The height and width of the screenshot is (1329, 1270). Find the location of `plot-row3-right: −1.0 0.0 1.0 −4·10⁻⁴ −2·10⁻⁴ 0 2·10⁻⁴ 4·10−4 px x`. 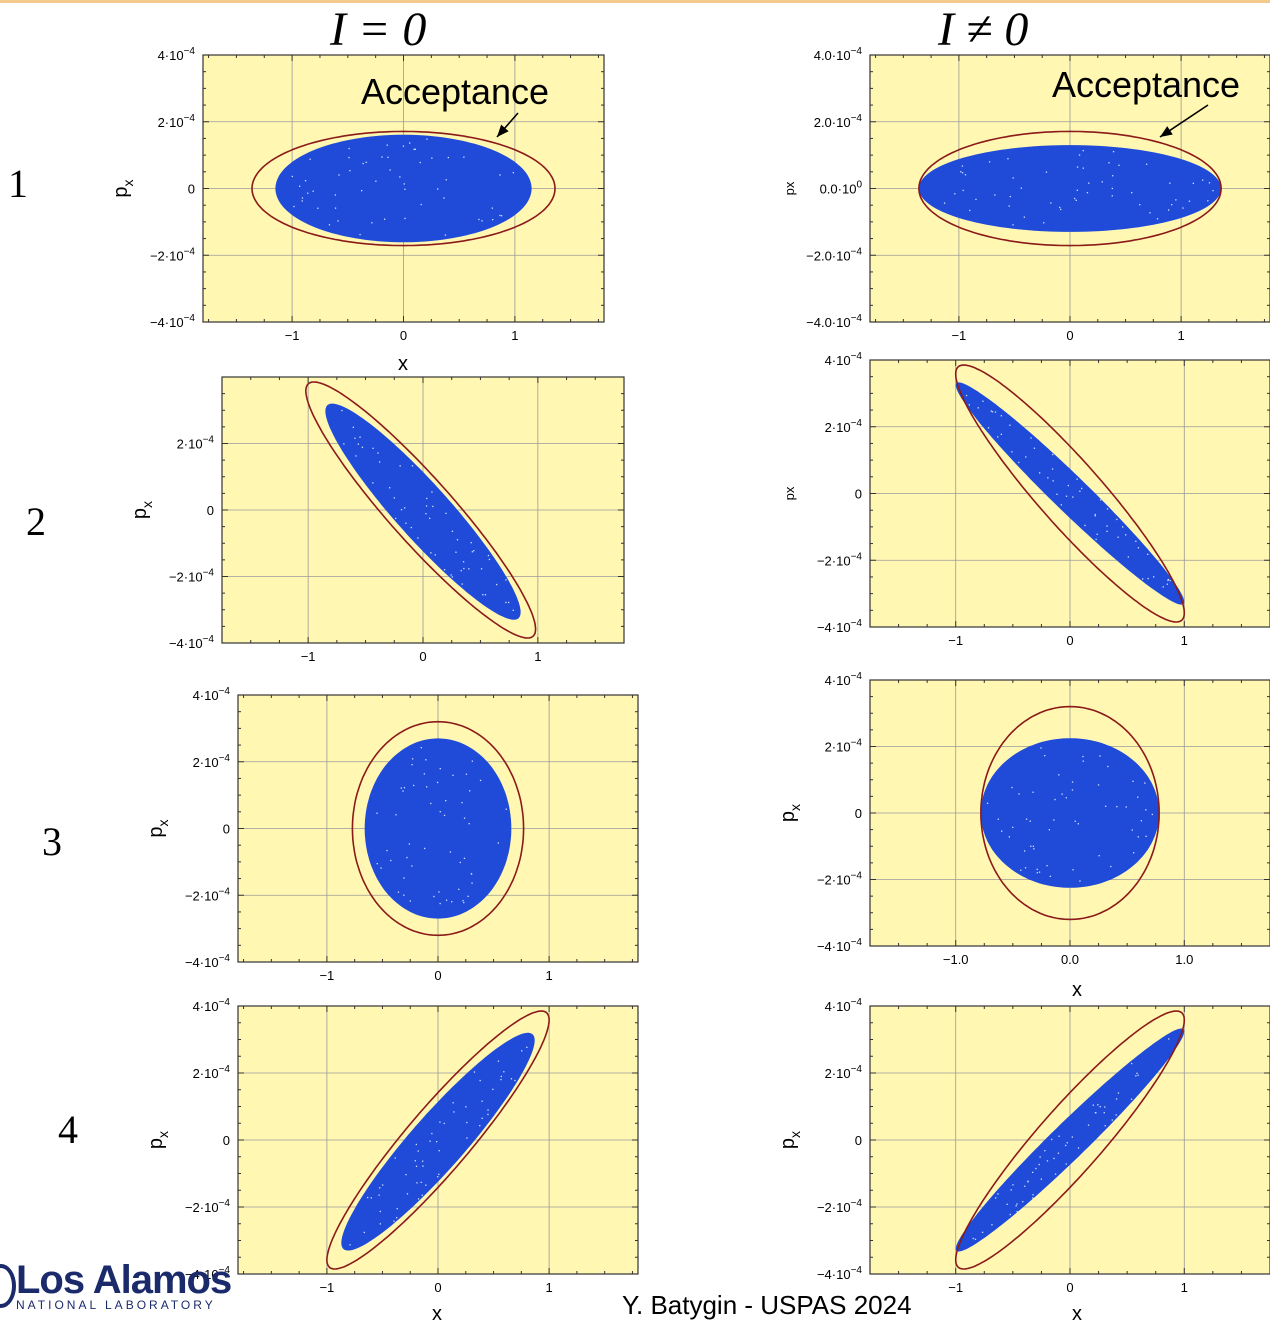

plot-row3-right: −1.0 0.0 1.0 −4·10⁻⁴ −2·10⁻⁴ 0 2·10⁻⁴ 4·10−4 px x is located at coordinates (1023, 836).